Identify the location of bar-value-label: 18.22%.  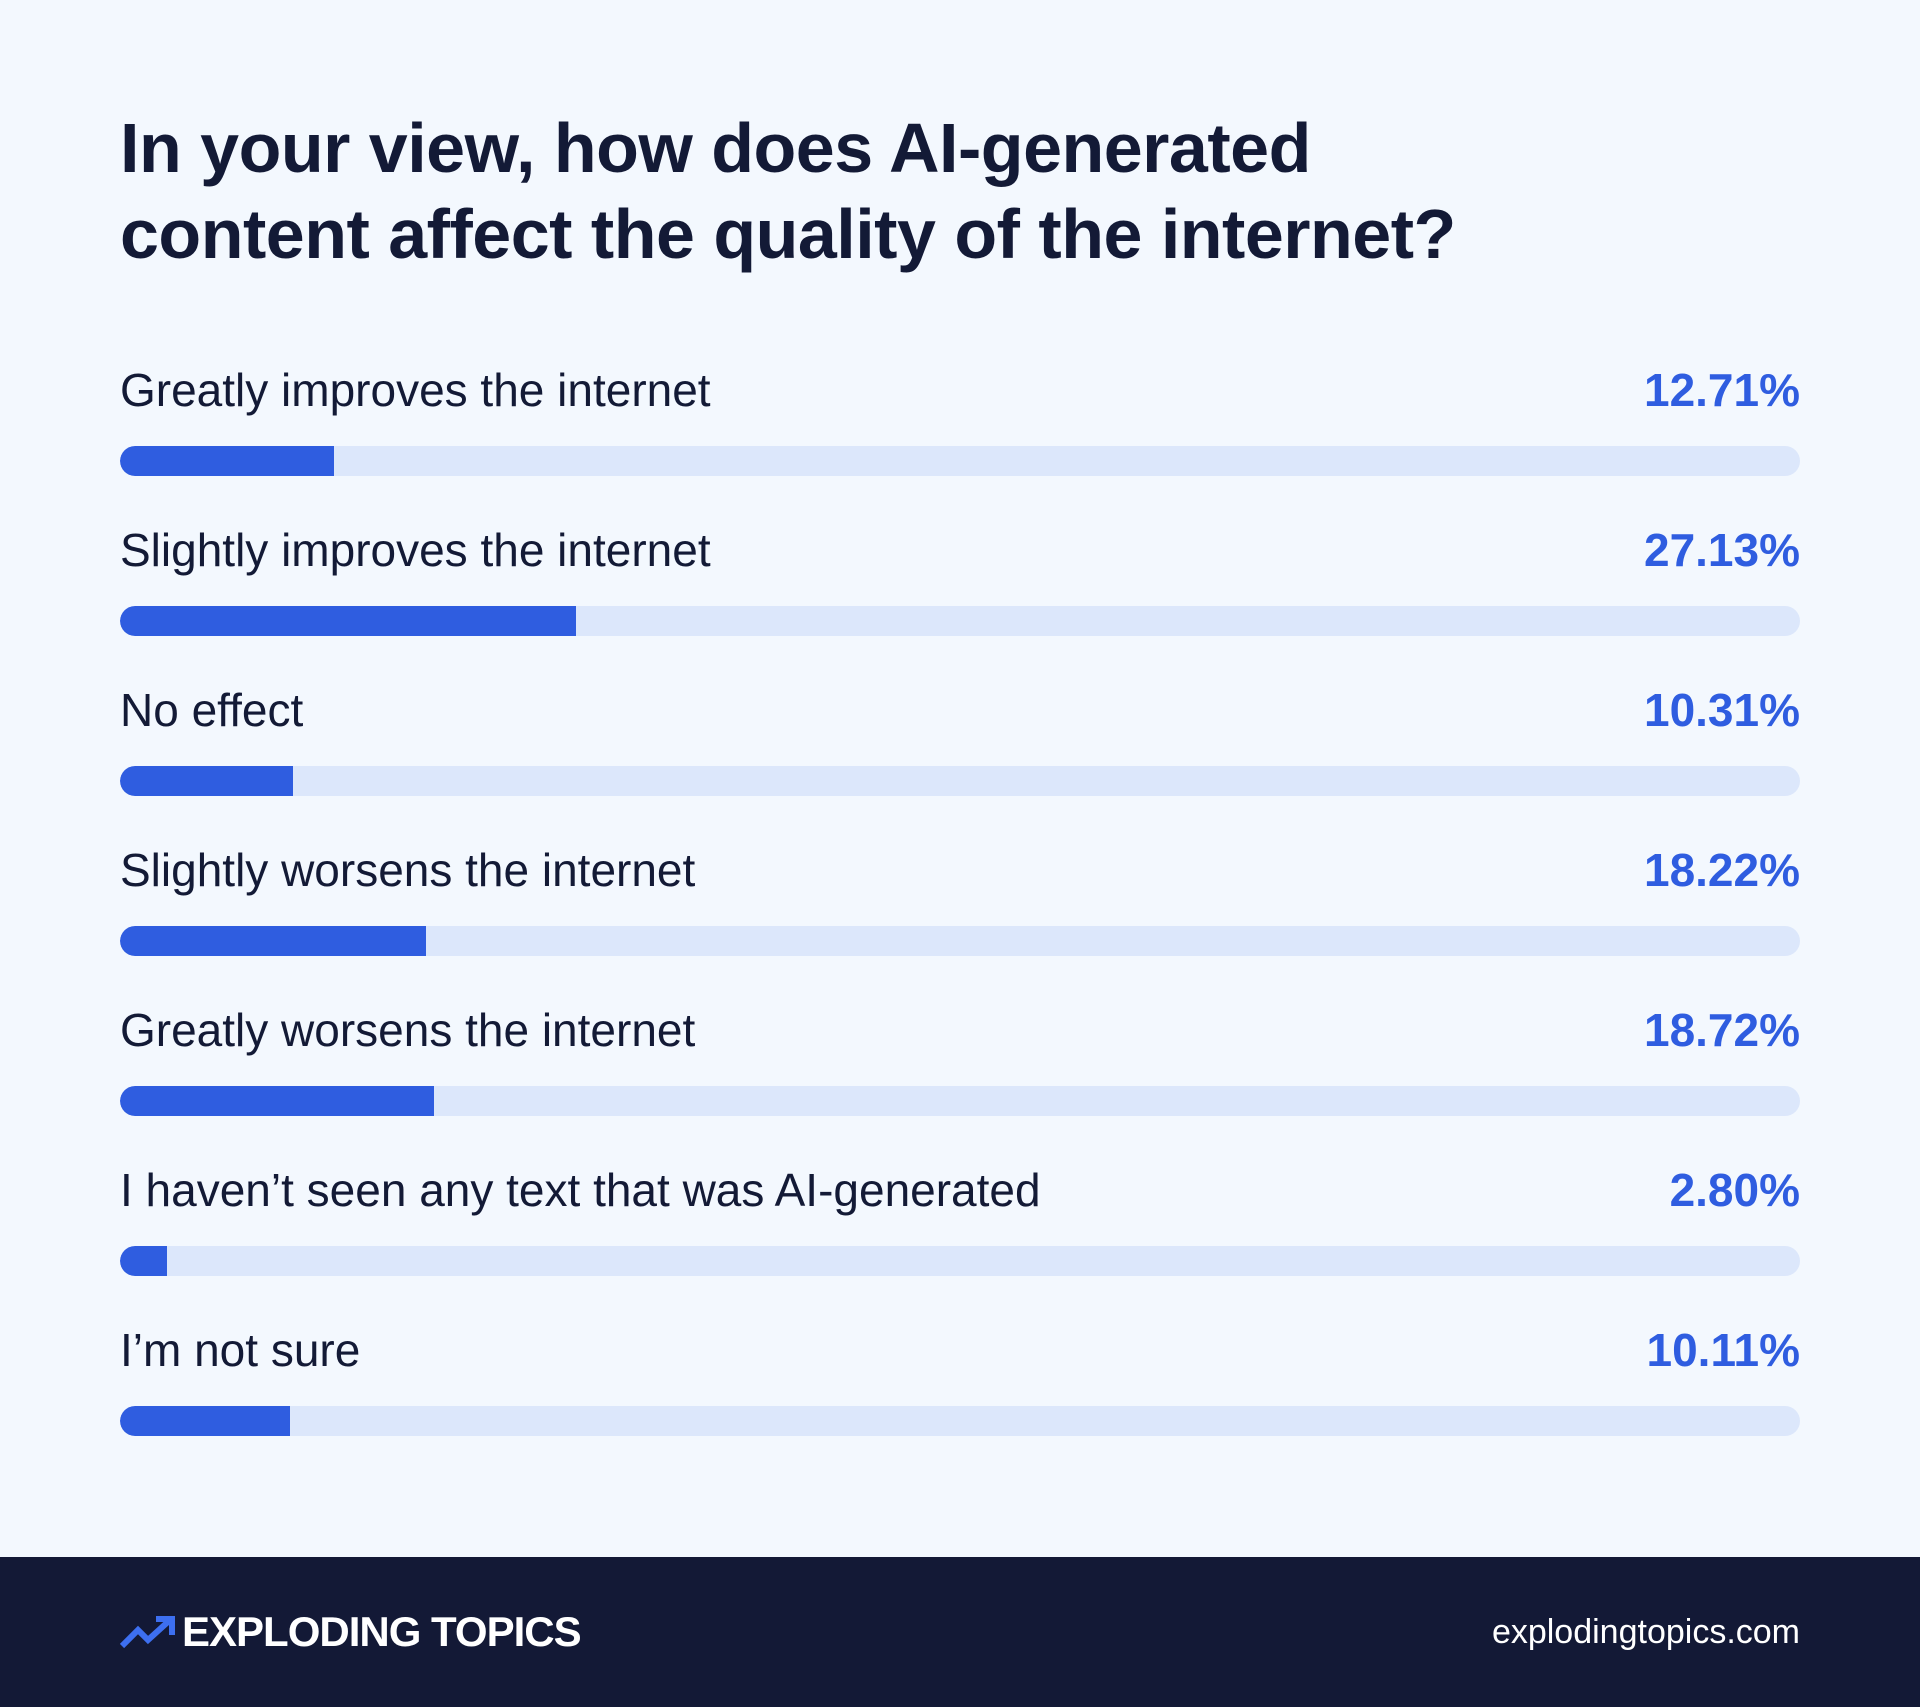
(1721, 870).